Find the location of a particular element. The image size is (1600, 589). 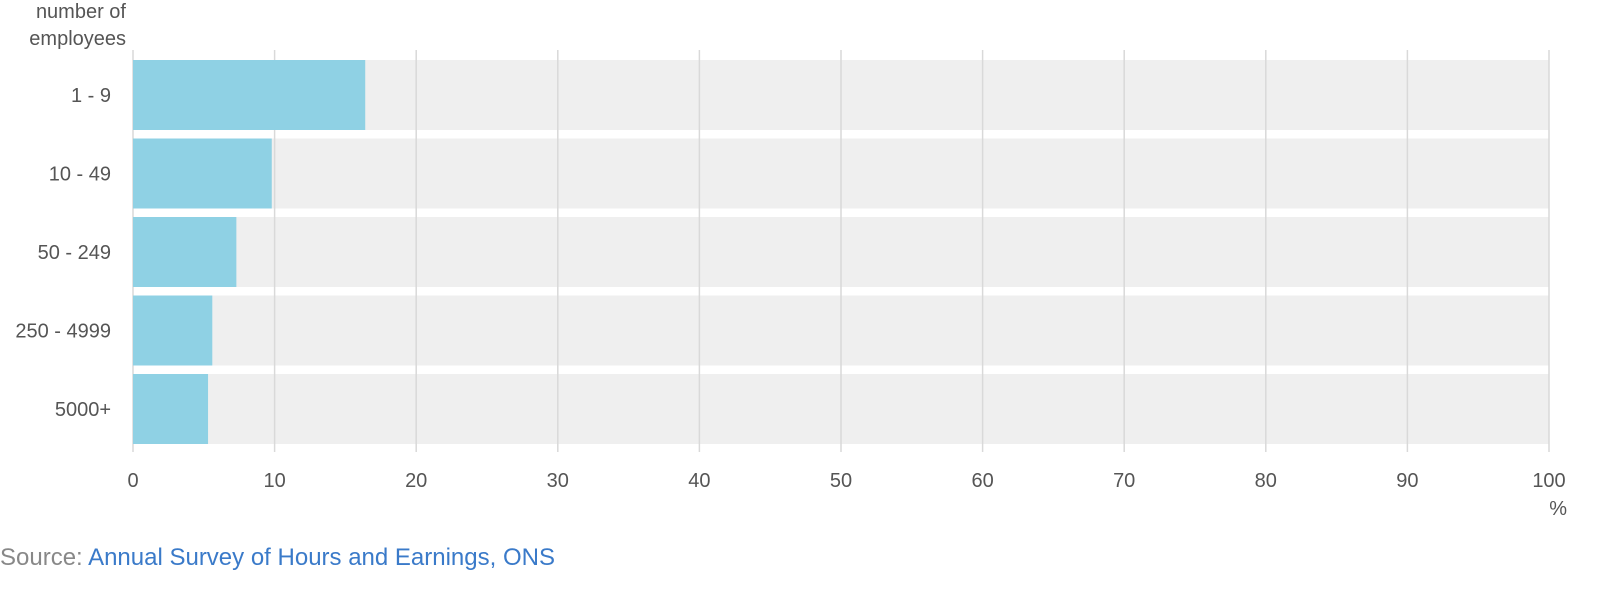

x-tick-label-0: 0 is located at coordinates (132, 481).